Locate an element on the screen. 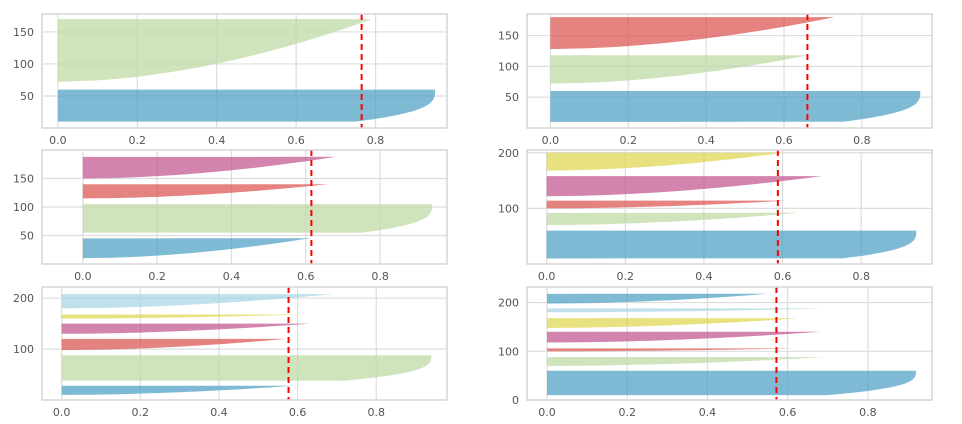 This screenshot has width=962, height=424. silhouette-panel-5: 0.0 0.2 0.4 0.6 0.8 100 200 is located at coordinates (230, 352).